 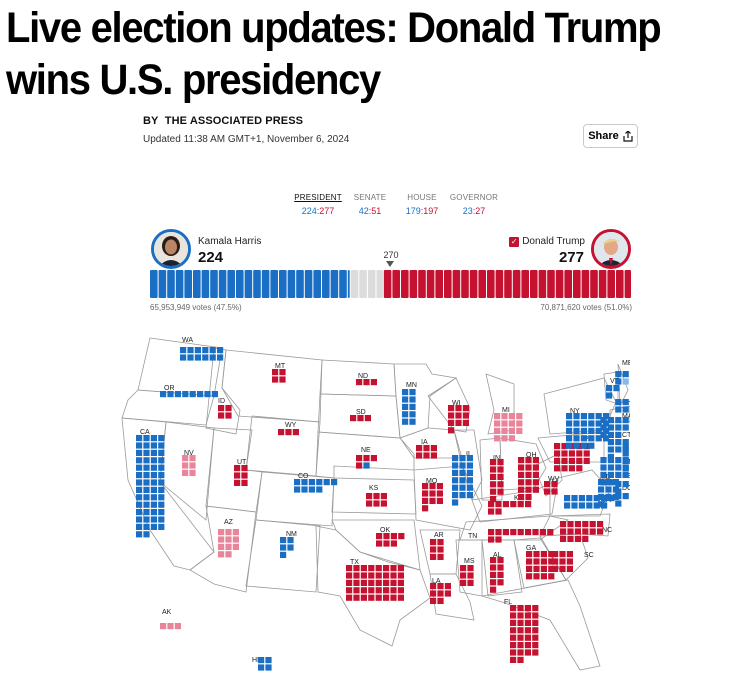 What do you see at coordinates (295, 432) in the screenshot?
I see `vote-tile-wy` at bounding box center [295, 432].